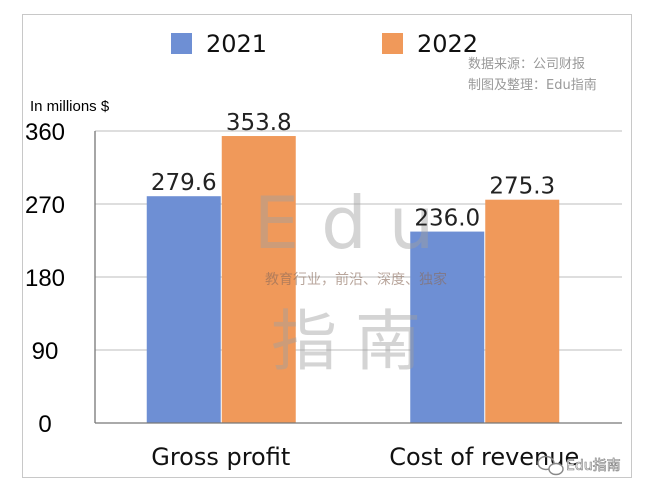 The width and height of the screenshot is (648, 494). I want to click on wechat-badge: Edu指南, so click(579, 465).